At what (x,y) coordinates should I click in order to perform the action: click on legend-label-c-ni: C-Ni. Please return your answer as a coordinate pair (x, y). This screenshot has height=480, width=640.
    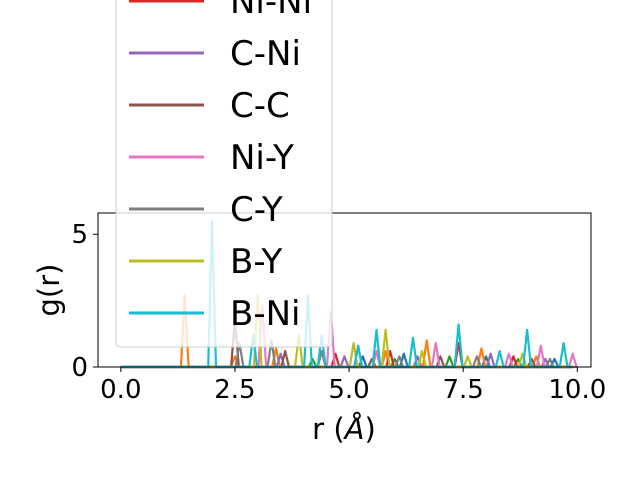
    Looking at the image, I should click on (265, 54).